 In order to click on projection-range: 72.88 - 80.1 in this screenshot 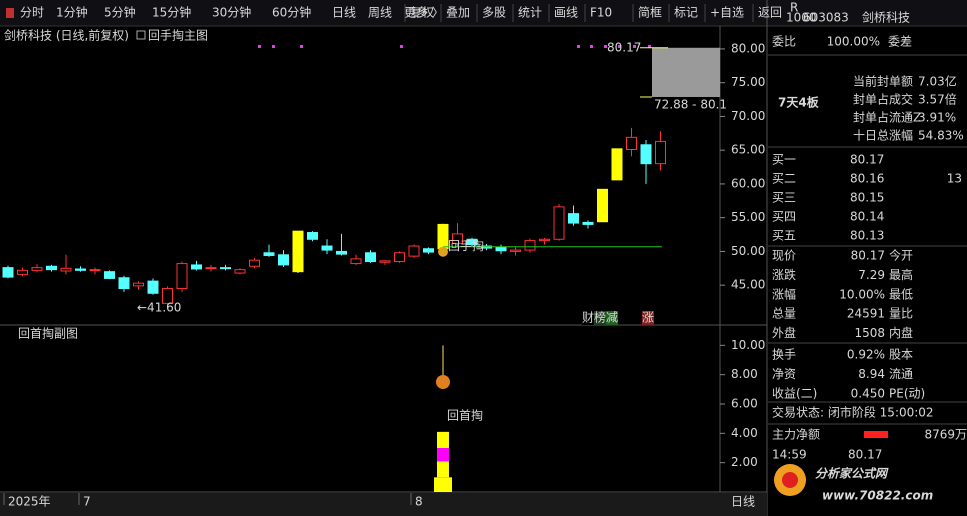, I will do `click(690, 104)`.